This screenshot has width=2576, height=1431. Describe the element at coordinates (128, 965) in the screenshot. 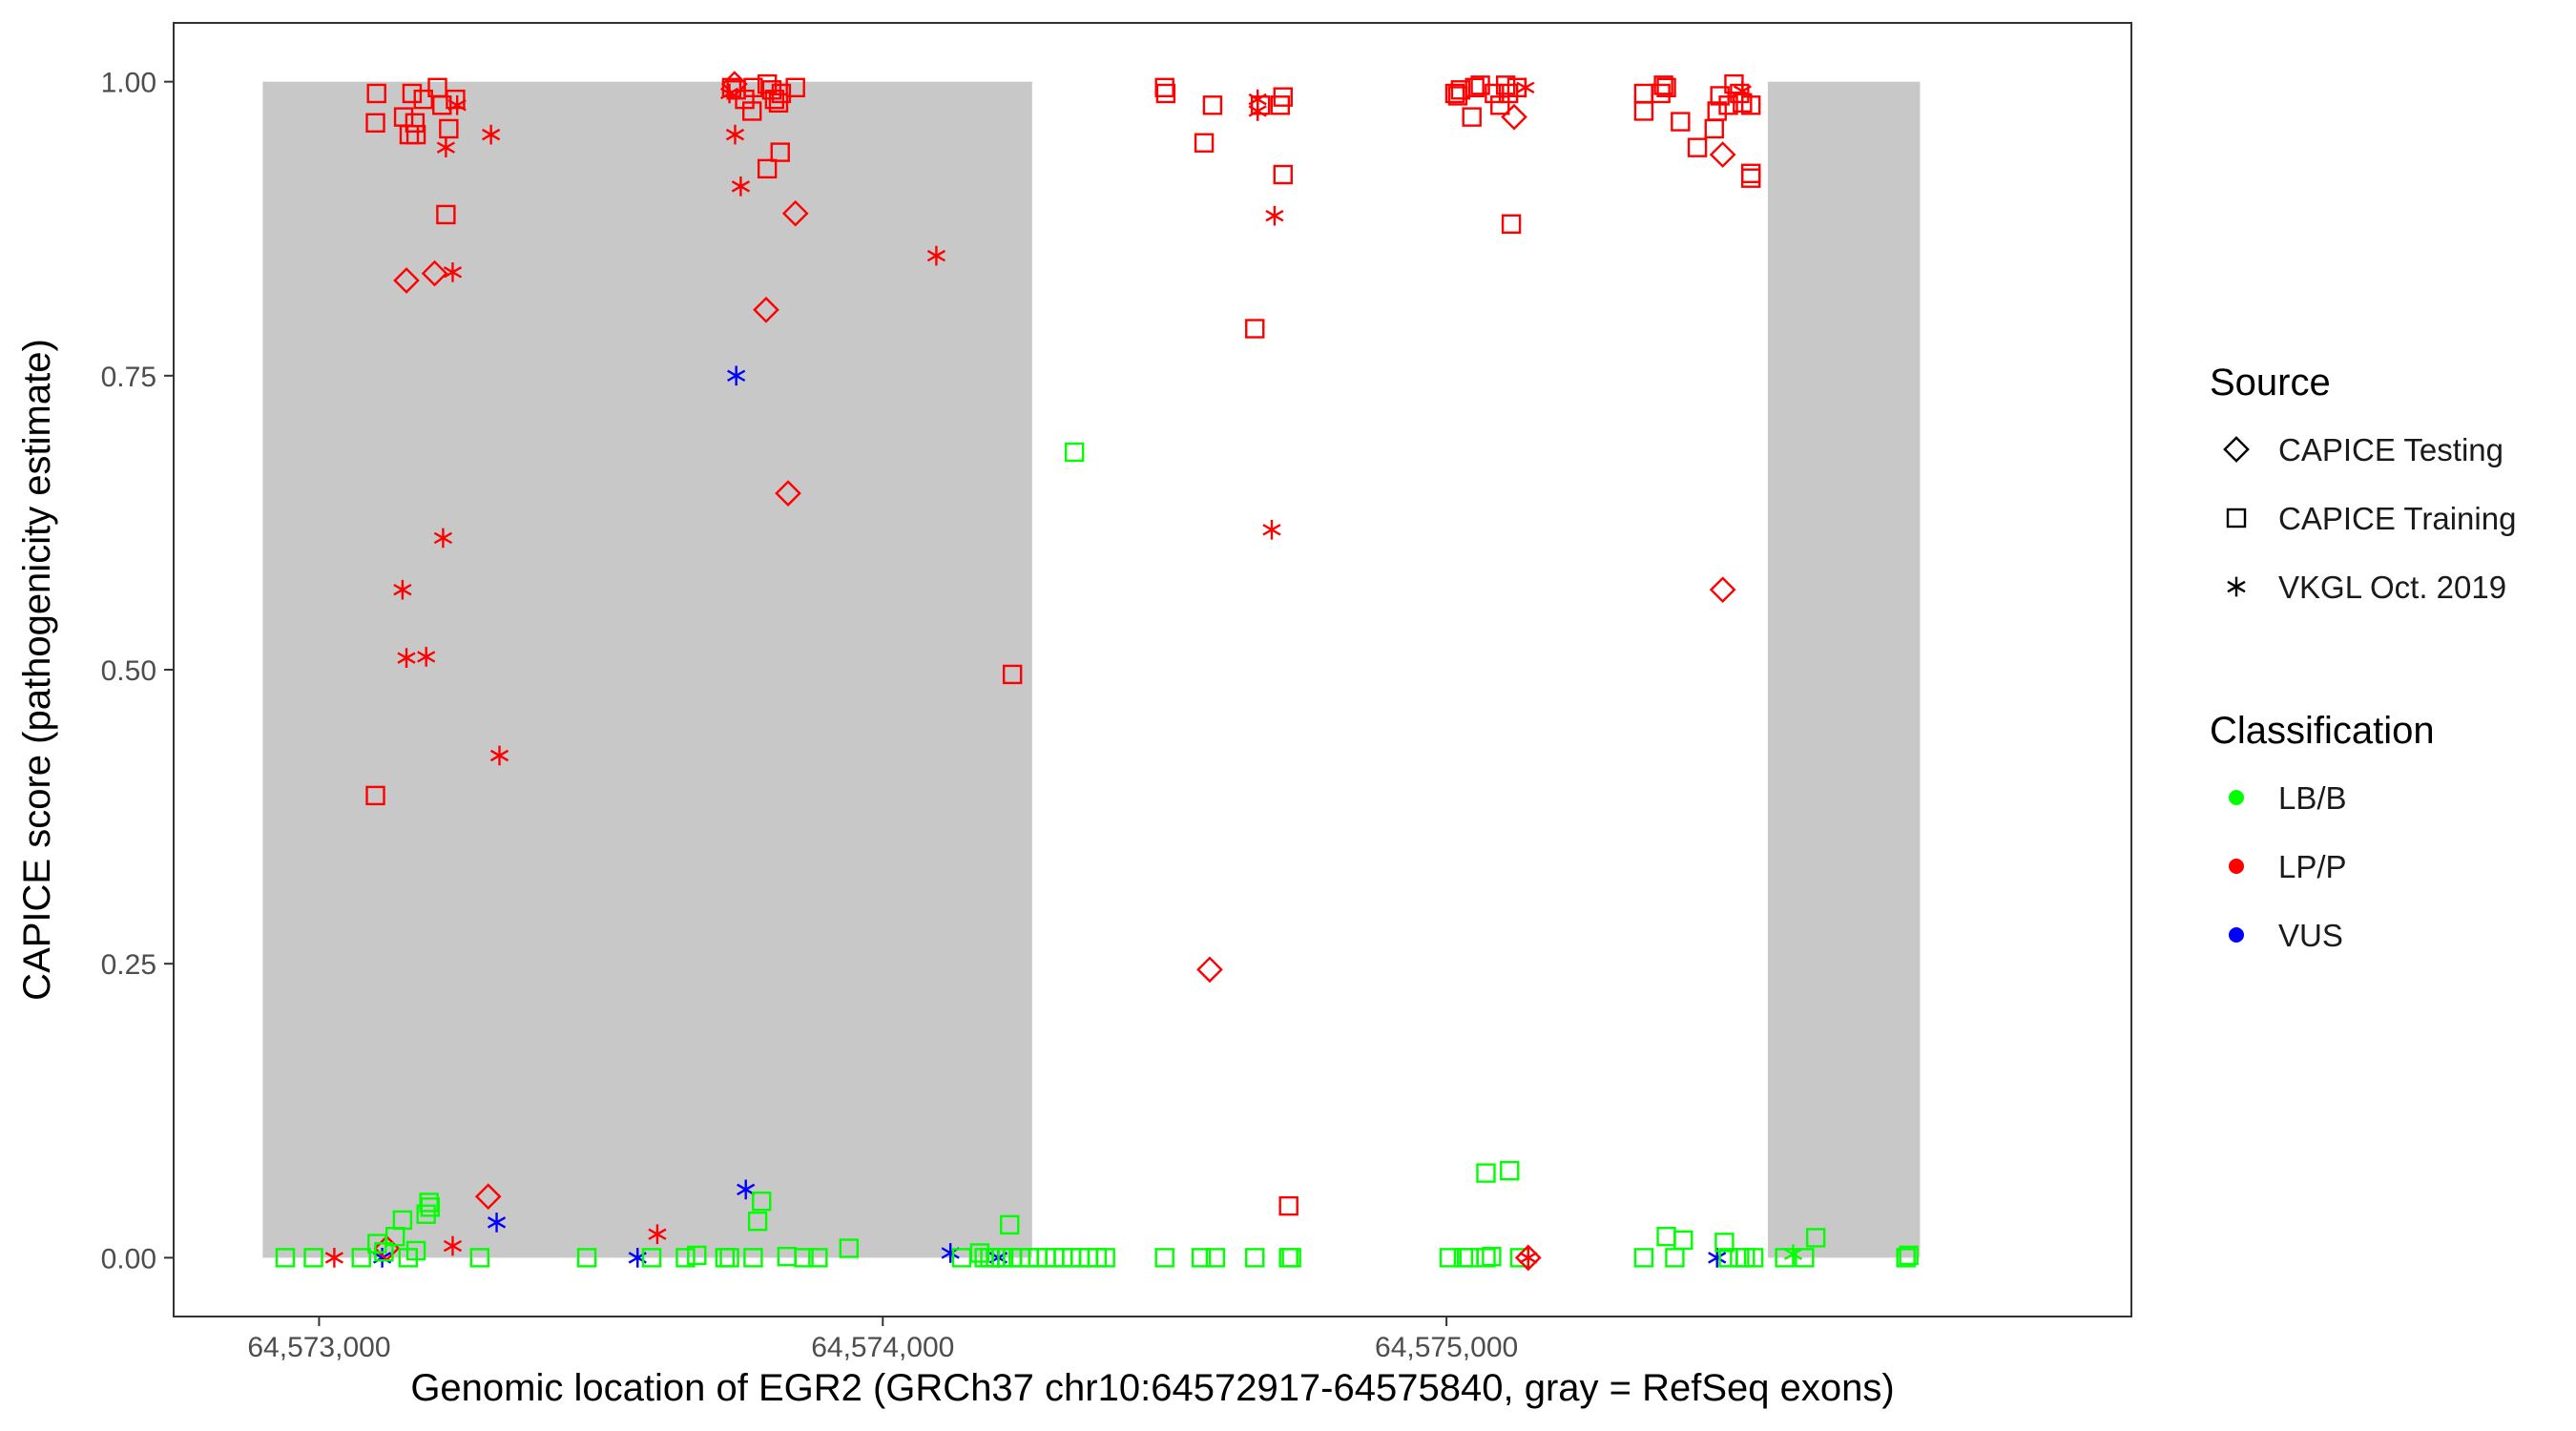

I see `y-tick-label: 0.25` at that location.